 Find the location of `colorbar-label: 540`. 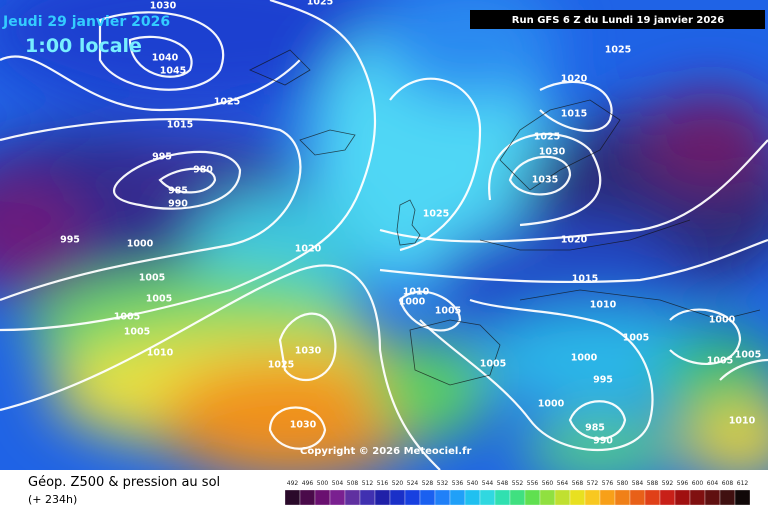

colorbar-label: 540 is located at coordinates (473, 483).